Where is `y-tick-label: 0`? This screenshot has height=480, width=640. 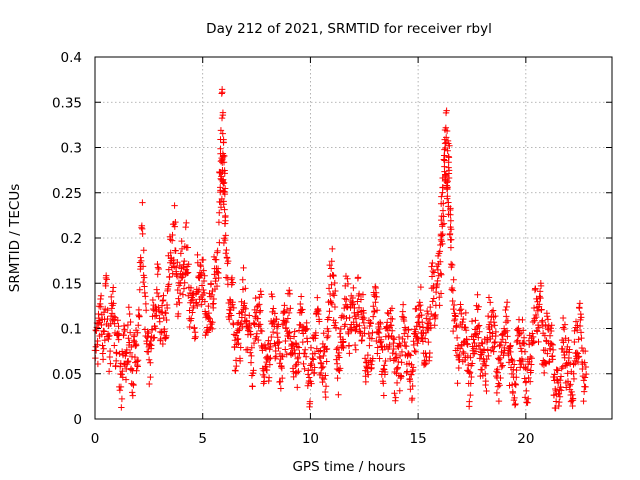
y-tick-label: 0 is located at coordinates (77, 420).